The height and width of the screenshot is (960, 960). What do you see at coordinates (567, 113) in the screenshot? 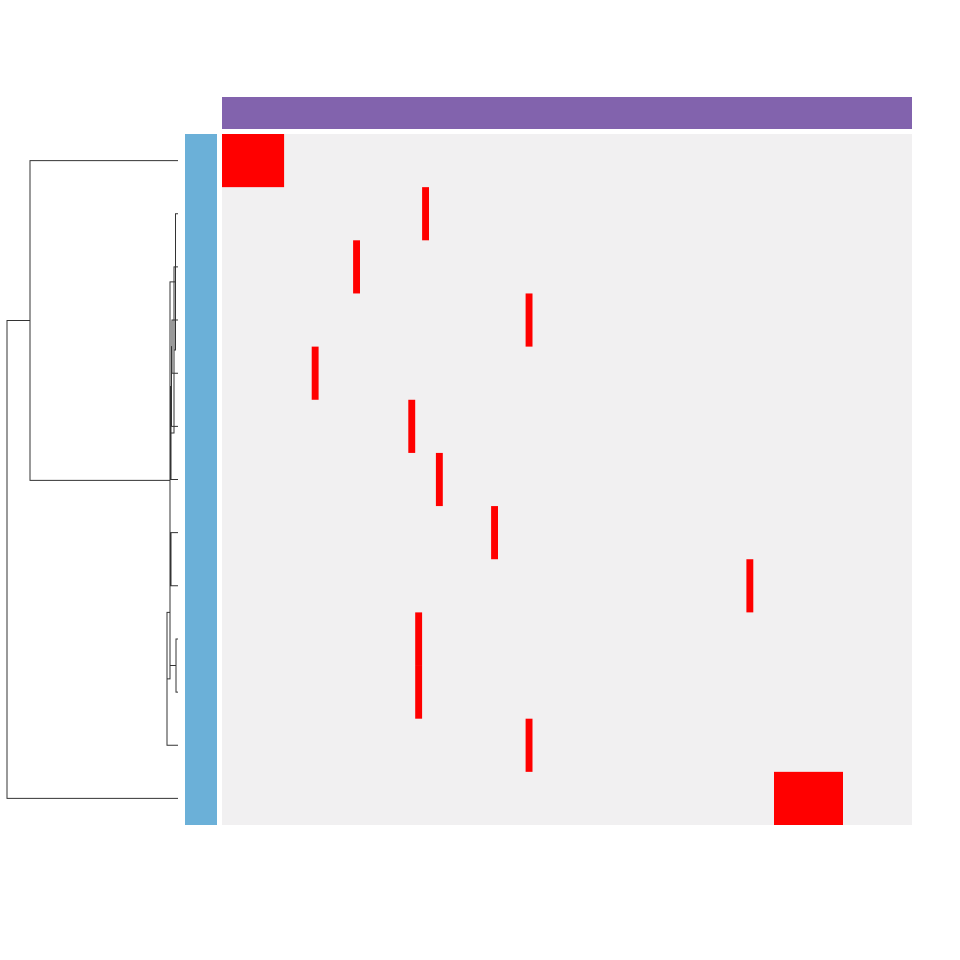
I see `column-annotation-bar` at bounding box center [567, 113].